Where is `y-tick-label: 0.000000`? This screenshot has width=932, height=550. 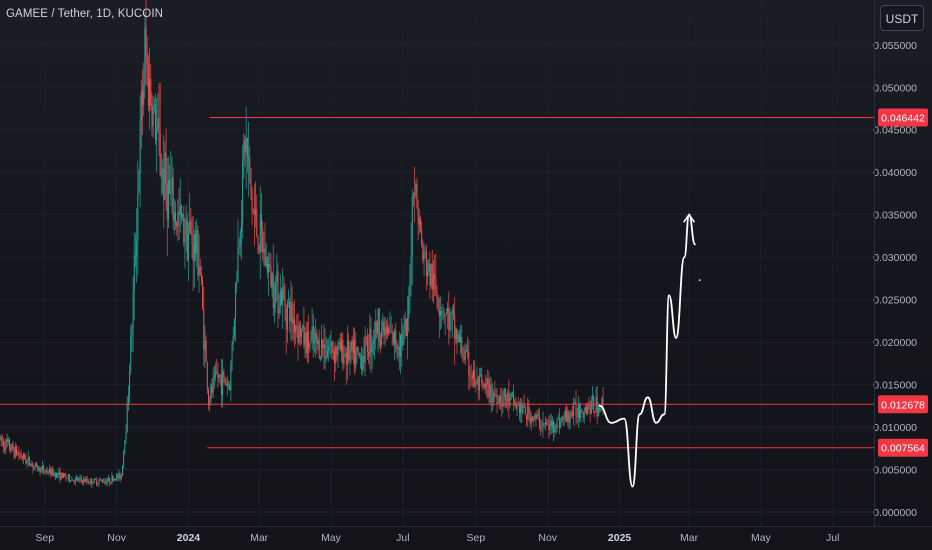
y-tick-label: 0.000000 is located at coordinates (895, 513).